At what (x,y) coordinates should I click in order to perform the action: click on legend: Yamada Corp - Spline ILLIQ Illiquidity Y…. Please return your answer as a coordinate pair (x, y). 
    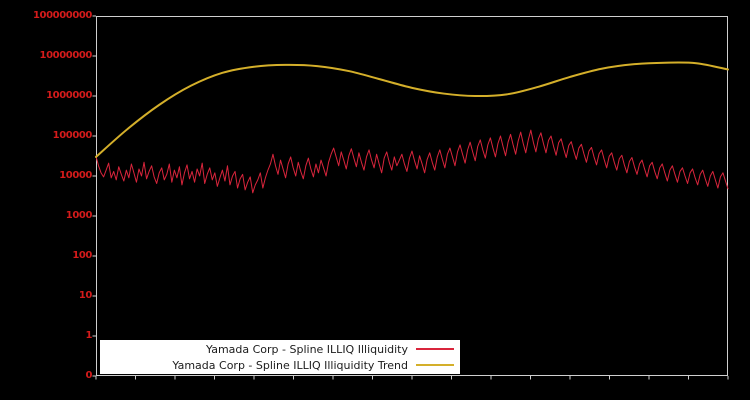
    Looking at the image, I should click on (280, 357).